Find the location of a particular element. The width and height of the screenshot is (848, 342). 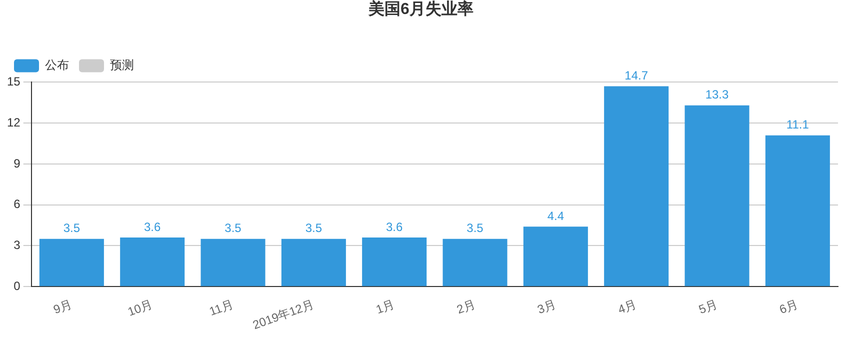

y-tick-label: 3 is located at coordinates (17, 245).